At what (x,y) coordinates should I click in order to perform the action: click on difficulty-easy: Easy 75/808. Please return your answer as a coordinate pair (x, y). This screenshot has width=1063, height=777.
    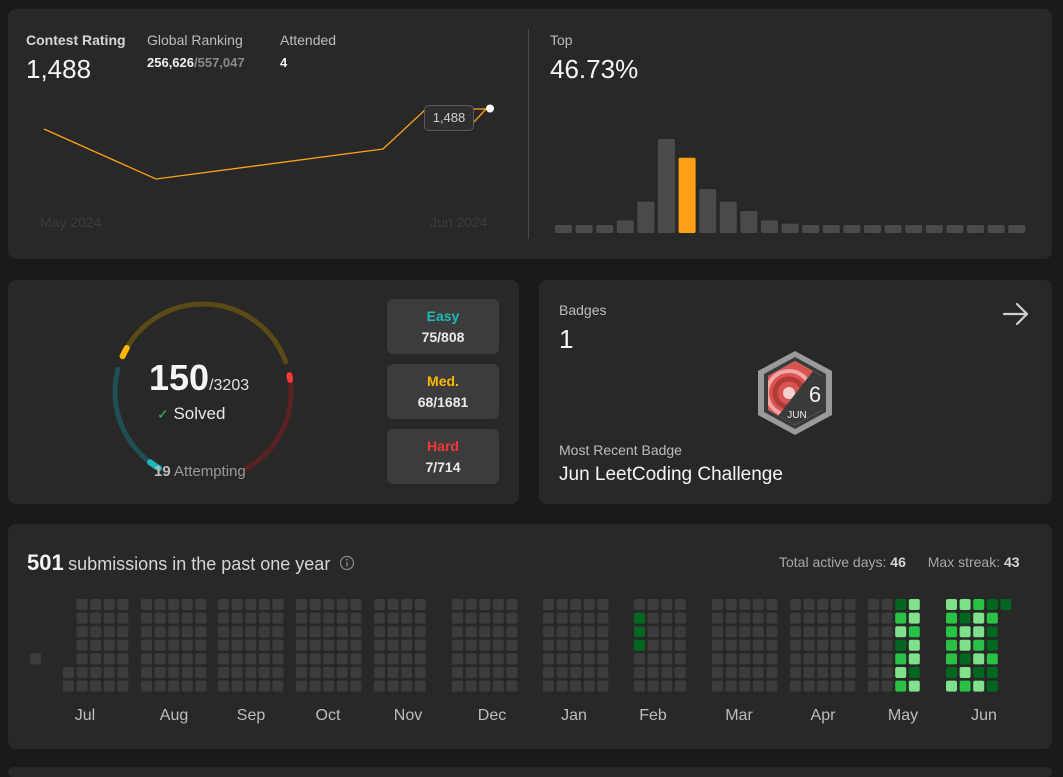
    Looking at the image, I should click on (443, 326).